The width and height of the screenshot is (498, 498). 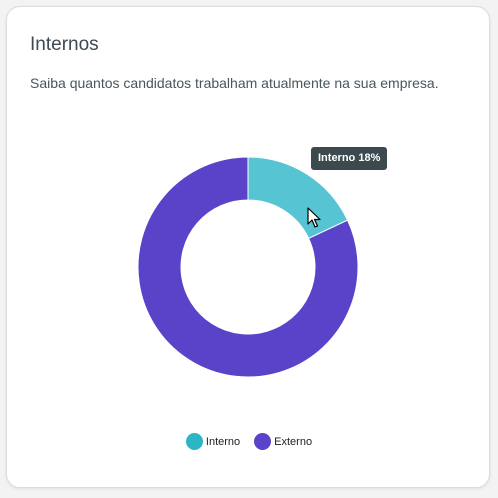 What do you see at coordinates (223, 441) in the screenshot?
I see `legend-label-interno: Interno` at bounding box center [223, 441].